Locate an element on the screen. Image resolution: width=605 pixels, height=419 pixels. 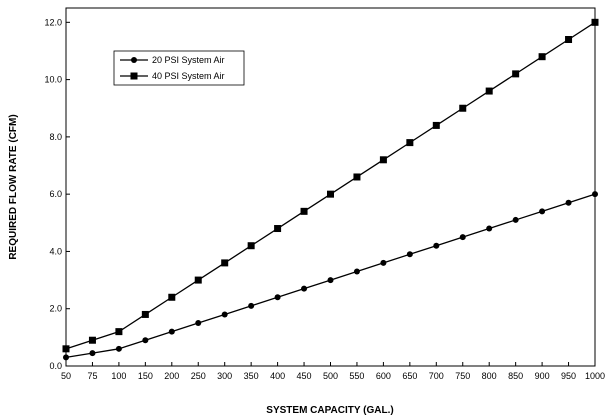
x-tick-label: 1000 is located at coordinates (595, 376).